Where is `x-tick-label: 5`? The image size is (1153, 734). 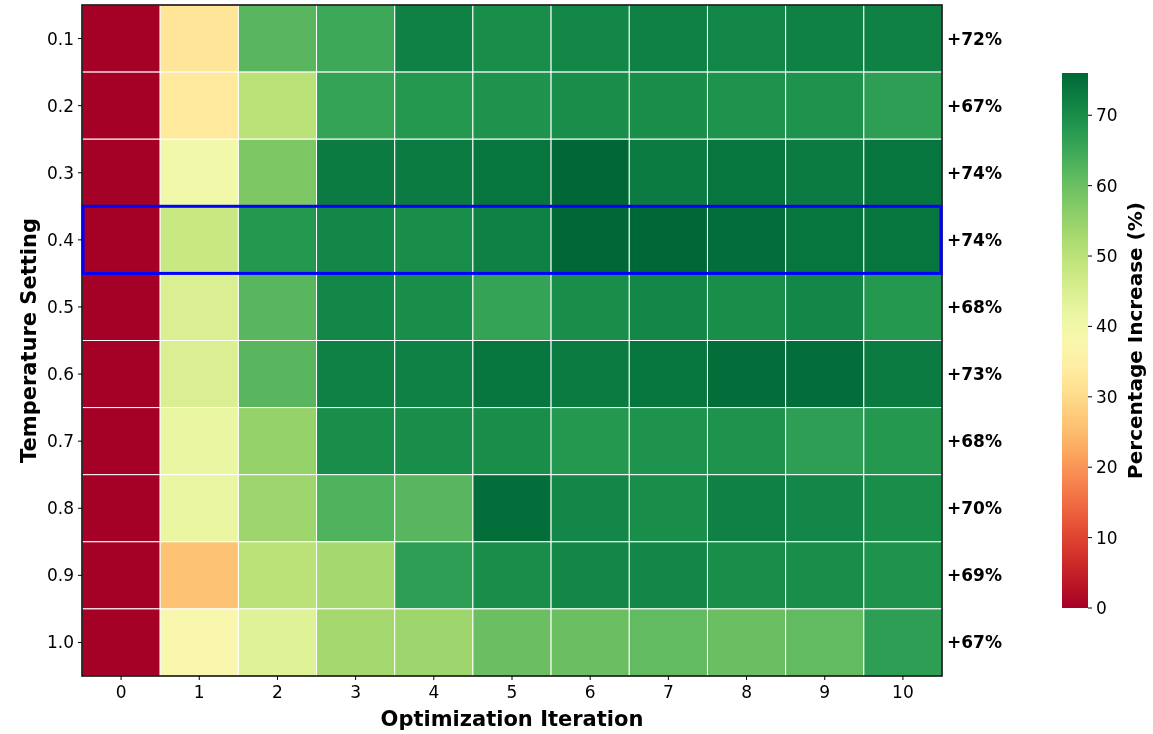
x-tick-label: 5 is located at coordinates (512, 692).